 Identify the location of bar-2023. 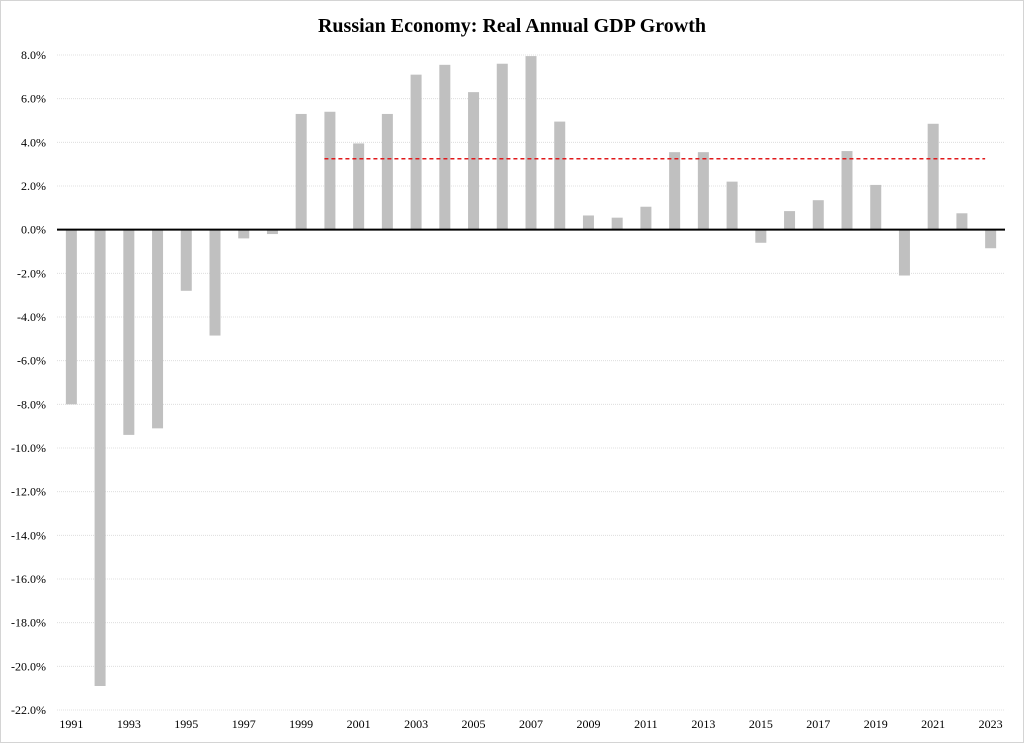
(991, 239).